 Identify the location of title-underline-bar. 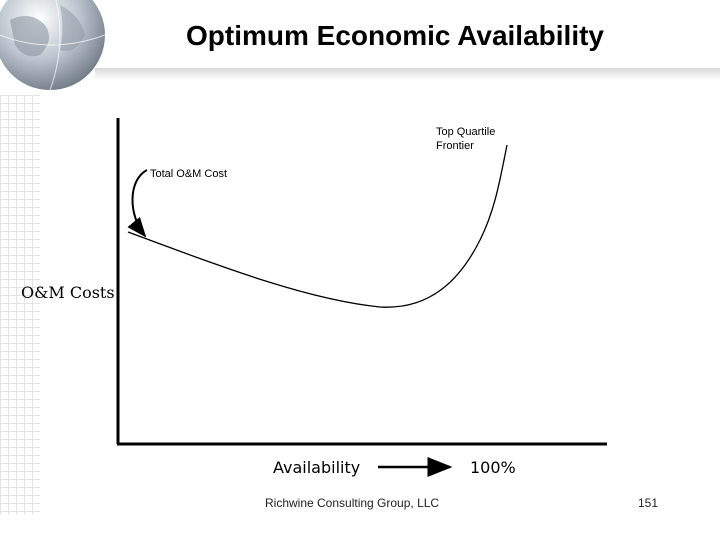
(407, 74).